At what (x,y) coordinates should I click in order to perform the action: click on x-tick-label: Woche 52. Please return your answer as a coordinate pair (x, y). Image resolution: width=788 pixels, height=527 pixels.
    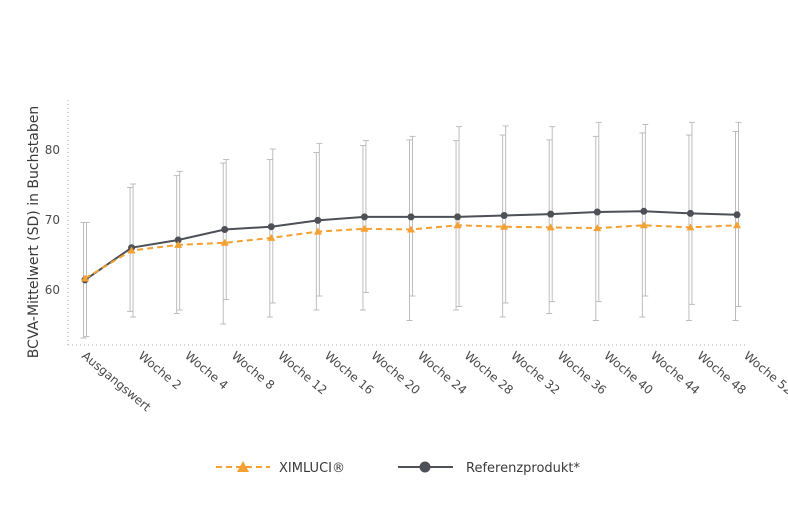
    Looking at the image, I should click on (764, 373).